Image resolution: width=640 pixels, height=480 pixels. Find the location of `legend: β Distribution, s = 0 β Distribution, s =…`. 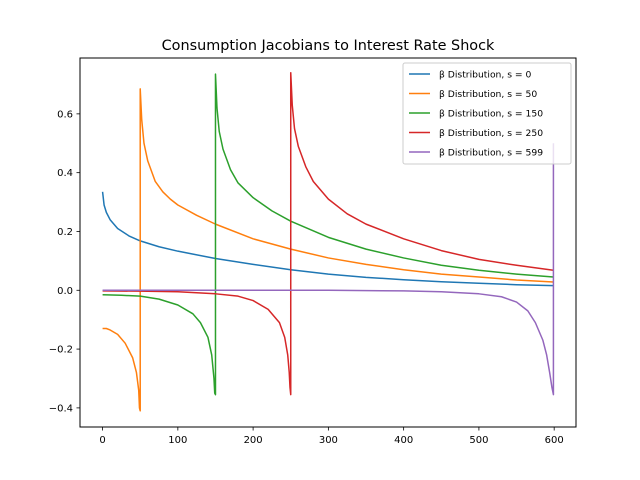

legend: β Distribution, s = 0 β Distribution, s =… is located at coordinates (487, 113).